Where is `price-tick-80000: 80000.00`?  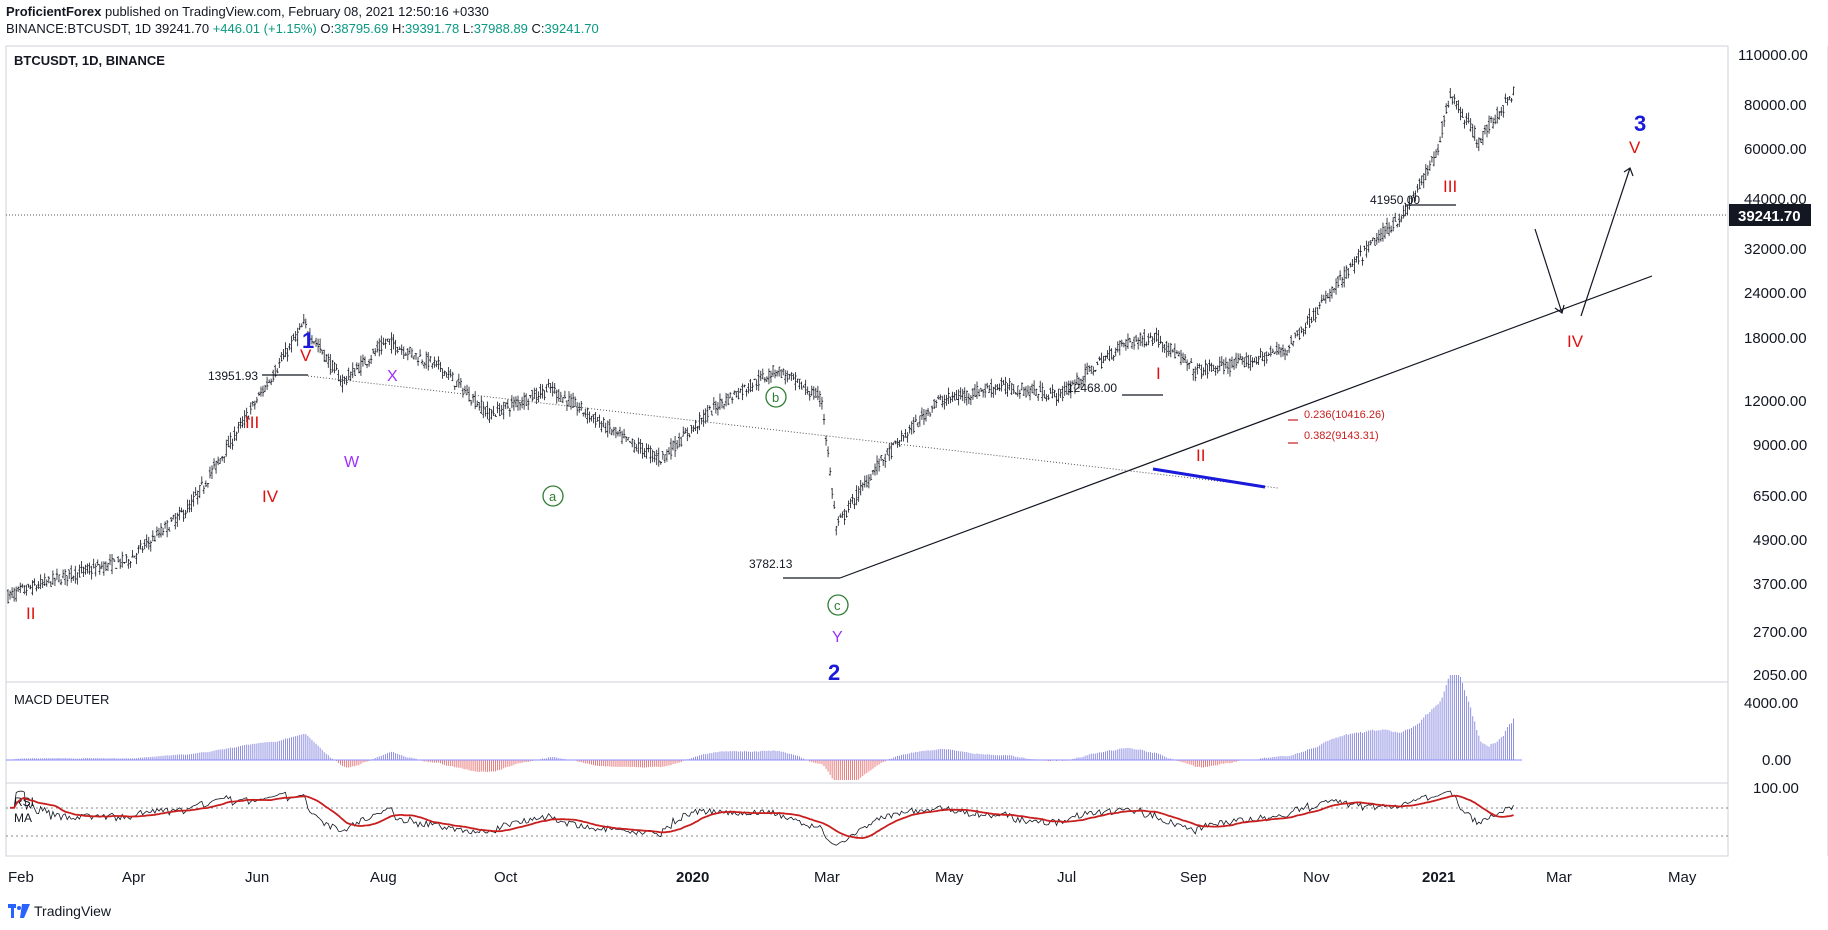
price-tick-80000: 80000.00 is located at coordinates (1775, 105).